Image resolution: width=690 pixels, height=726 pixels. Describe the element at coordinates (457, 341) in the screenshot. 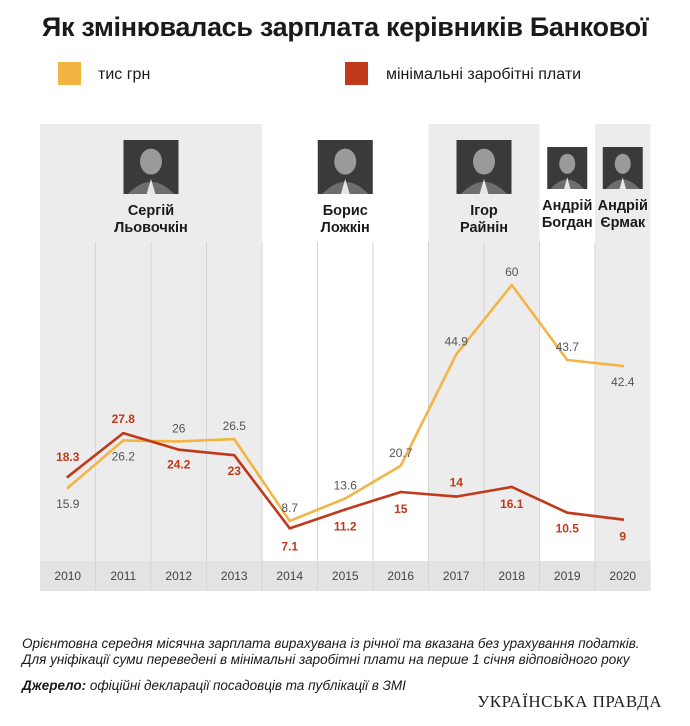

I see `data-label-uah: 44.9` at that location.